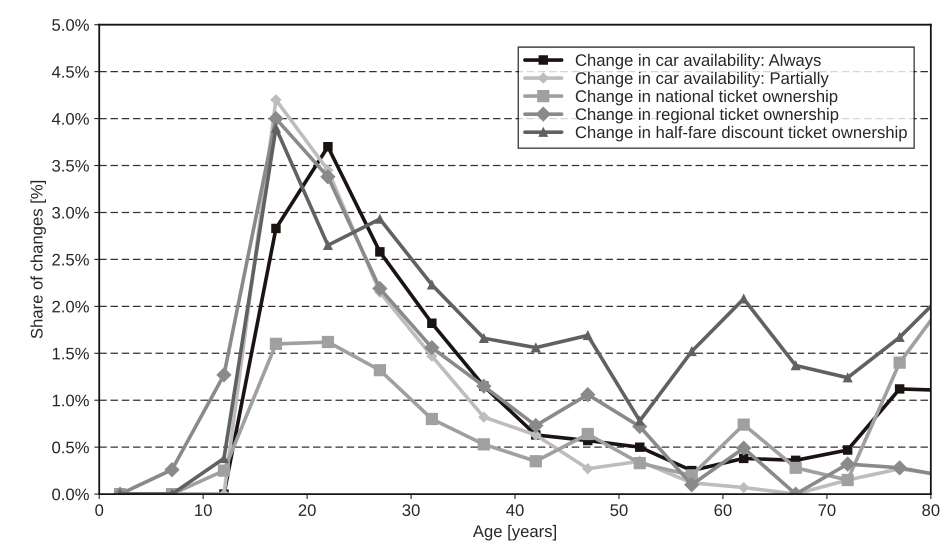 Image resolution: width=945 pixels, height=549 pixels. I want to click on x-tick-label: 60, so click(723, 510).